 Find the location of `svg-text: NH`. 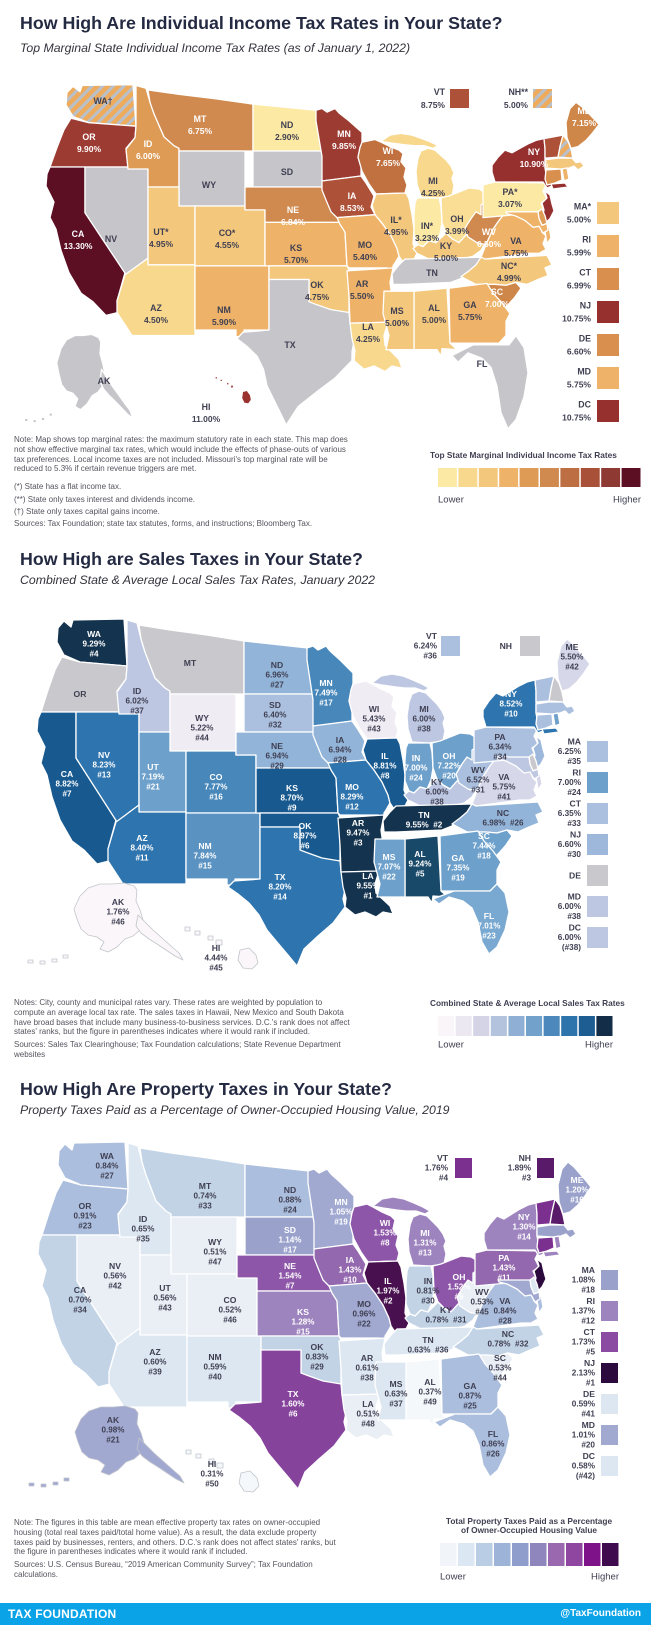

svg-text: NH is located at coordinates (506, 646).